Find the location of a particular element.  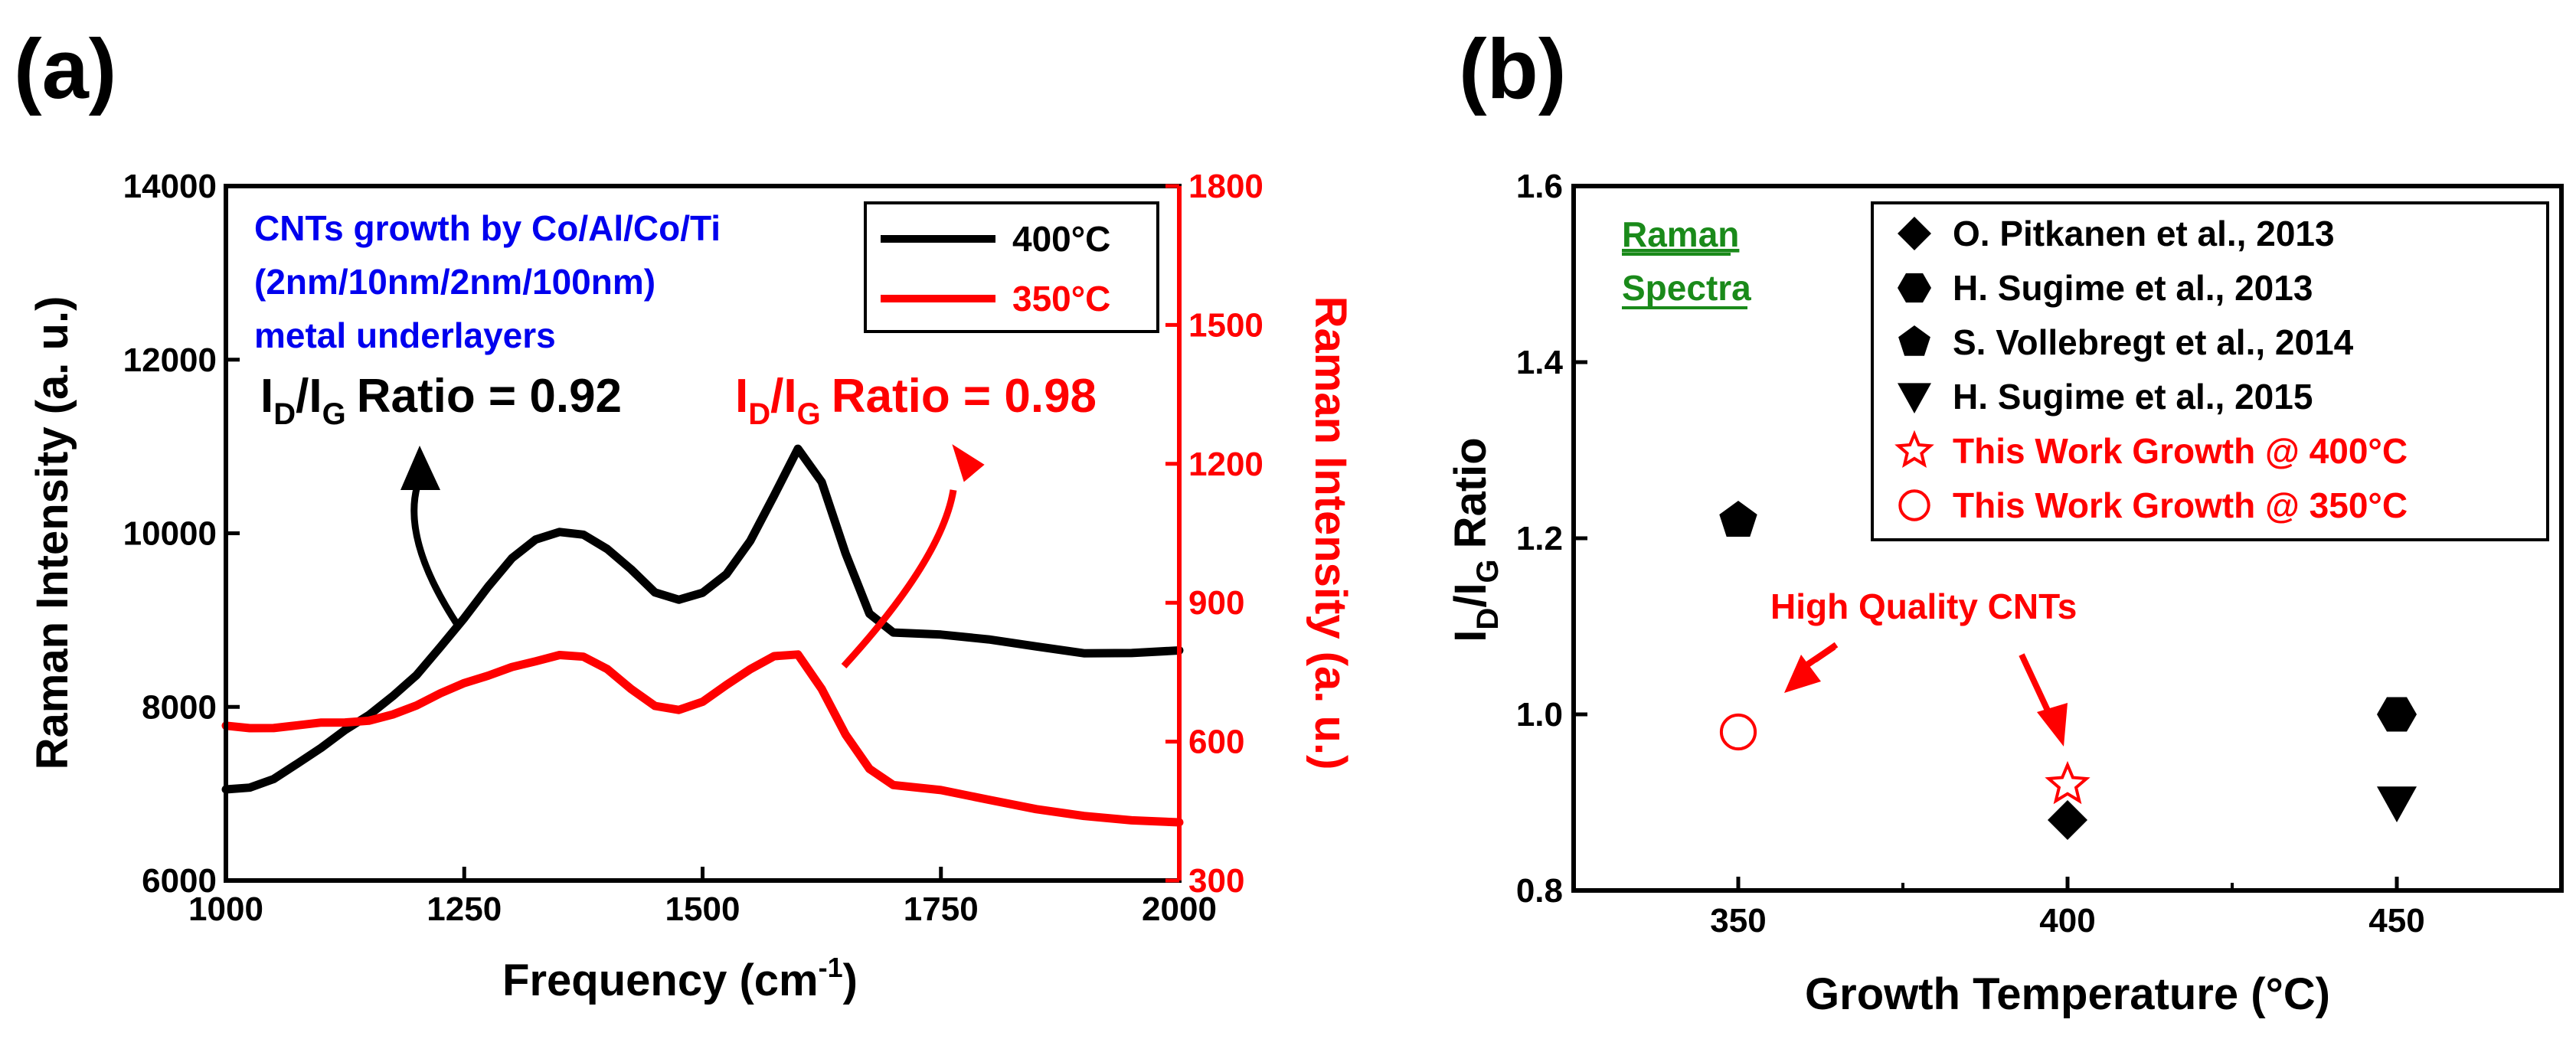

growth-description-line-3: metal underlayers is located at coordinates (405, 335).